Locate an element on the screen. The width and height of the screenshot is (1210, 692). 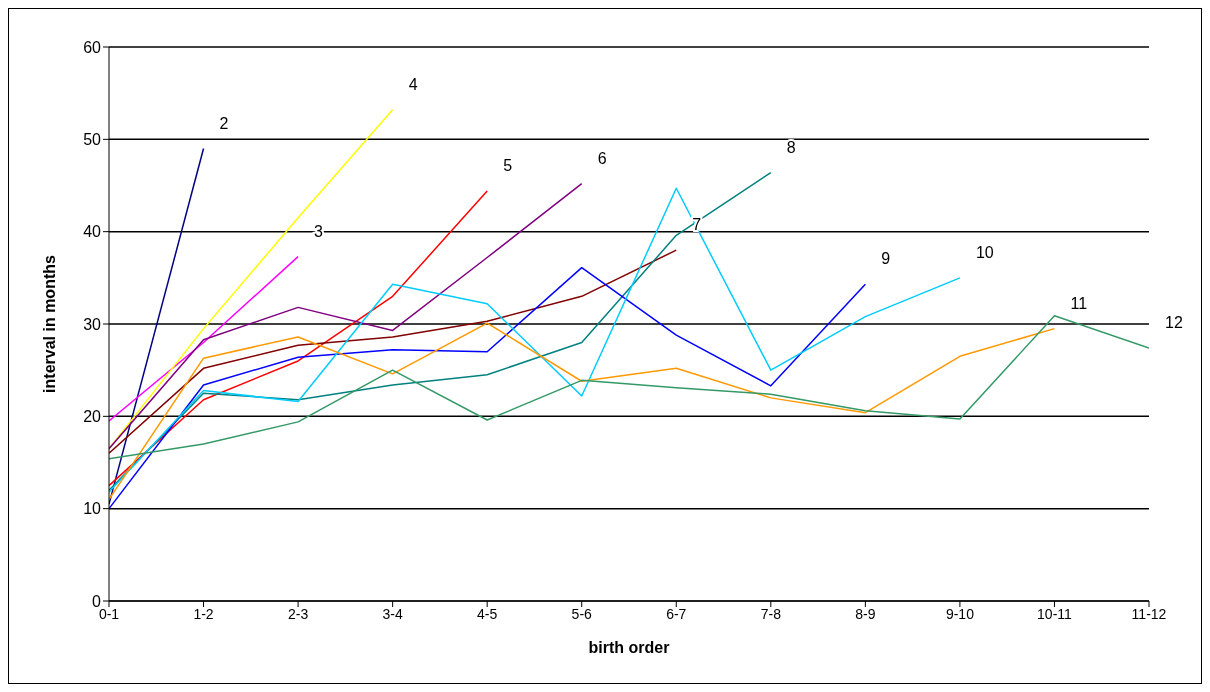
y-tick-label: 60 is located at coordinates (92, 47).